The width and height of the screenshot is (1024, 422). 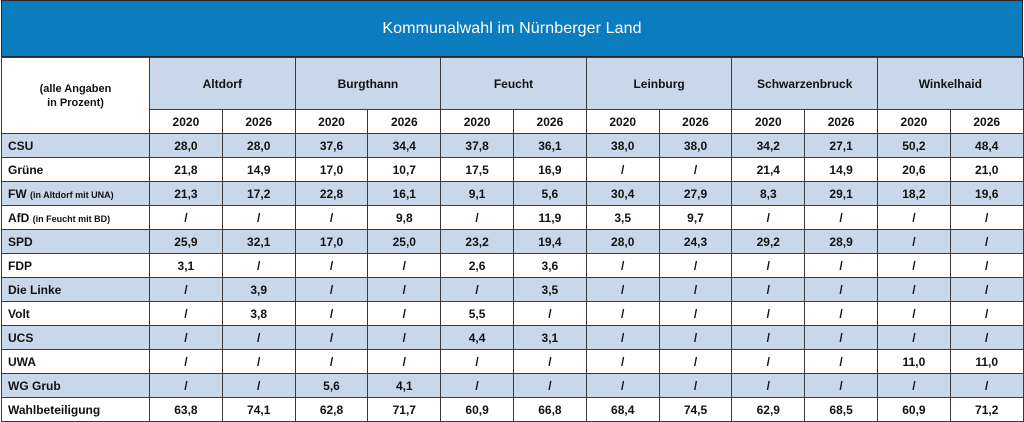 What do you see at coordinates (368, 83) in the screenshot?
I see `municipality-header: Burgthann` at bounding box center [368, 83].